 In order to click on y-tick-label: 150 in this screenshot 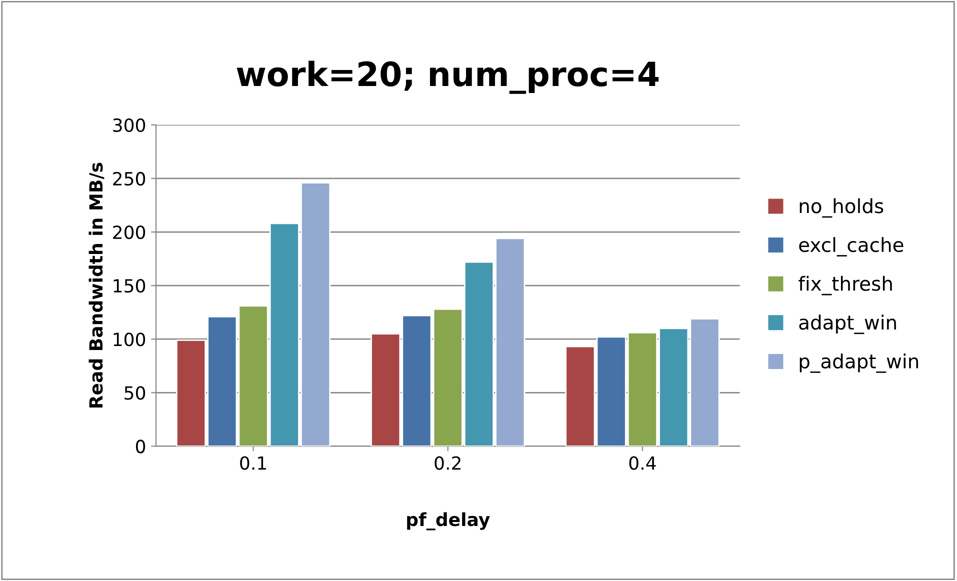, I will do `click(130, 286)`.